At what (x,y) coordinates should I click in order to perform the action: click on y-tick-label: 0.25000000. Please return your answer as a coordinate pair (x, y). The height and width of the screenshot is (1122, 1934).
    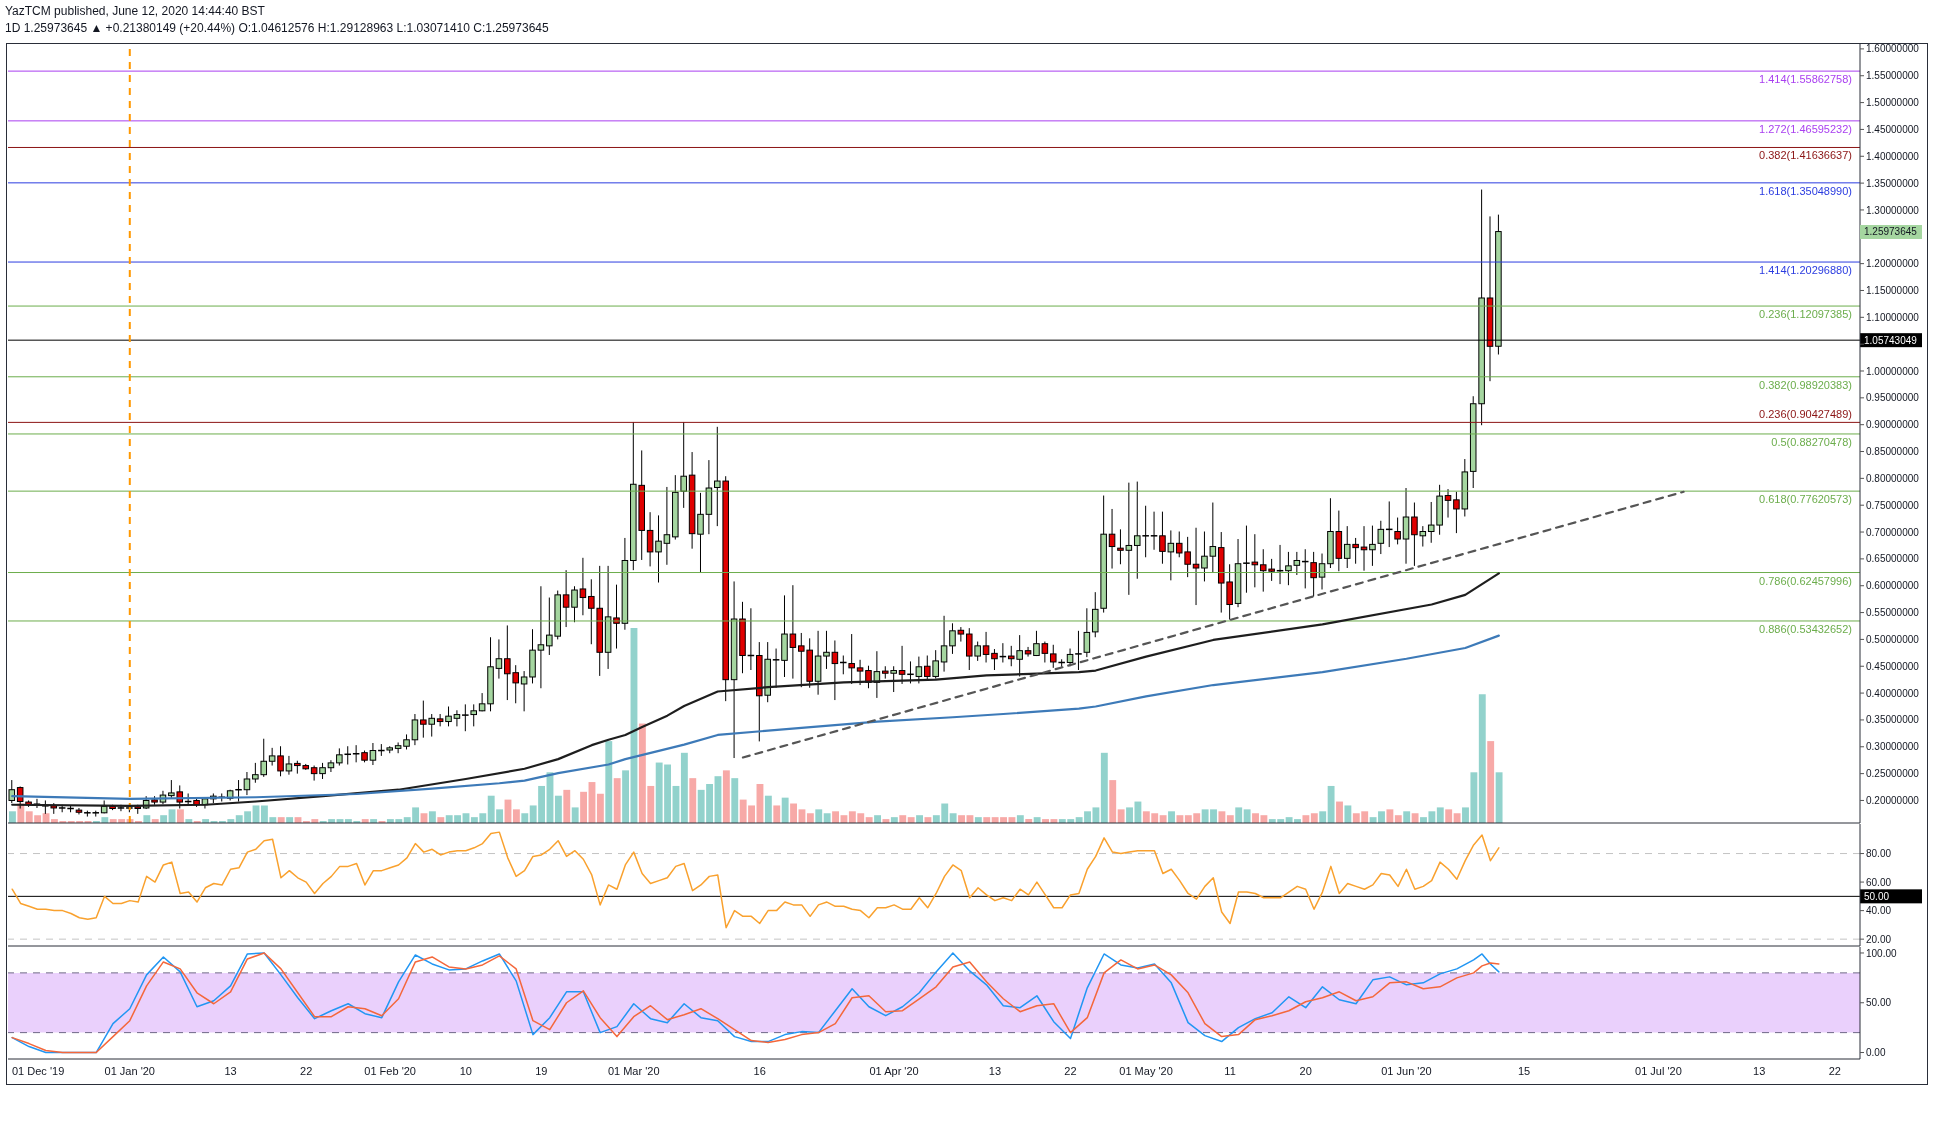
    Looking at the image, I should click on (1893, 774).